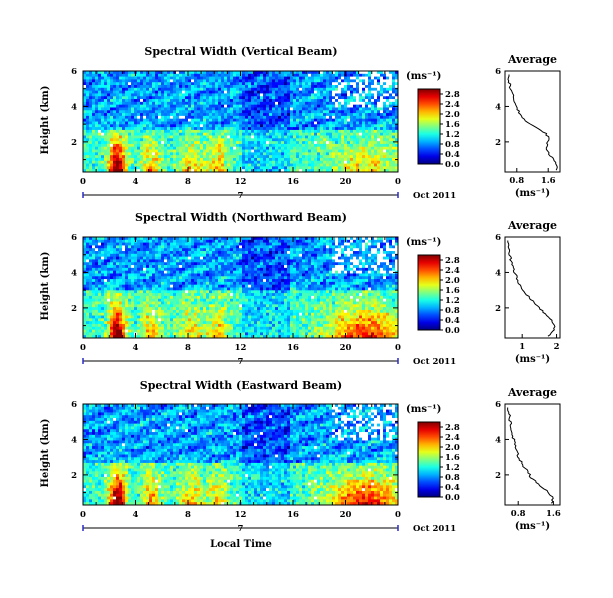 Image resolution: width=613 pixels, height=598 pixels. What do you see at coordinates (452, 135) in the screenshot?
I see `colorbar-tick: 1.2` at bounding box center [452, 135].